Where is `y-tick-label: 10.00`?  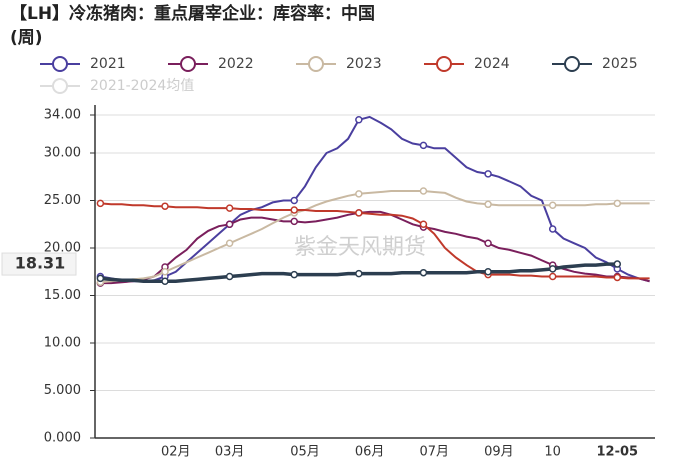 y-tick-label: 10.00 is located at coordinates (62, 343).